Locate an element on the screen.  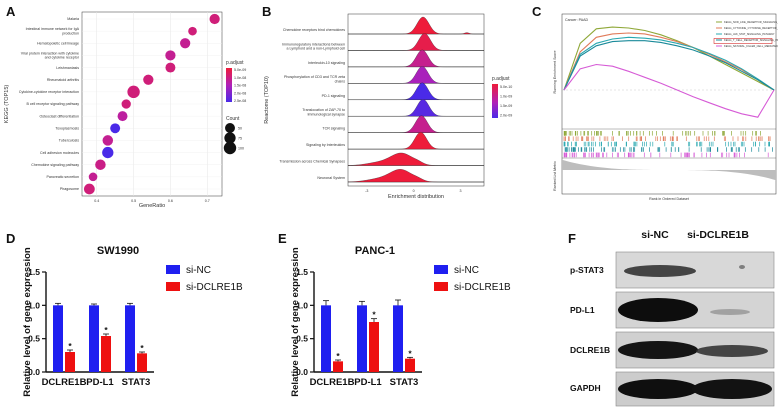
category-label: Chemokine signaling pathway is located at coordinates (55, 165).